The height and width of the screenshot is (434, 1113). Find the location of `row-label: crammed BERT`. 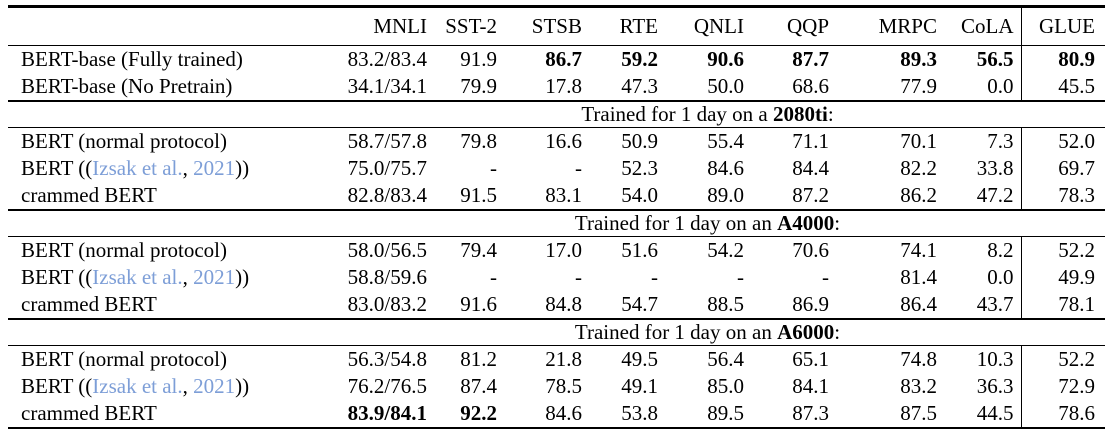

row-label: crammed BERT is located at coordinates (159, 305).